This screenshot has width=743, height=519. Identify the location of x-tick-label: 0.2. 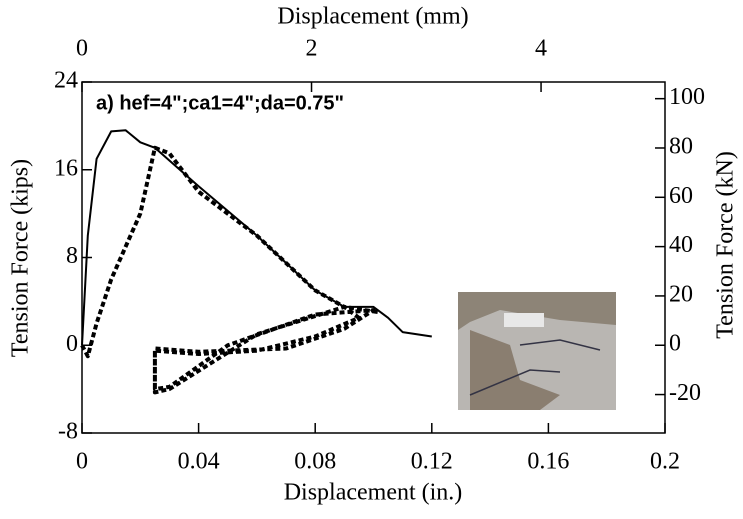
(665, 462).